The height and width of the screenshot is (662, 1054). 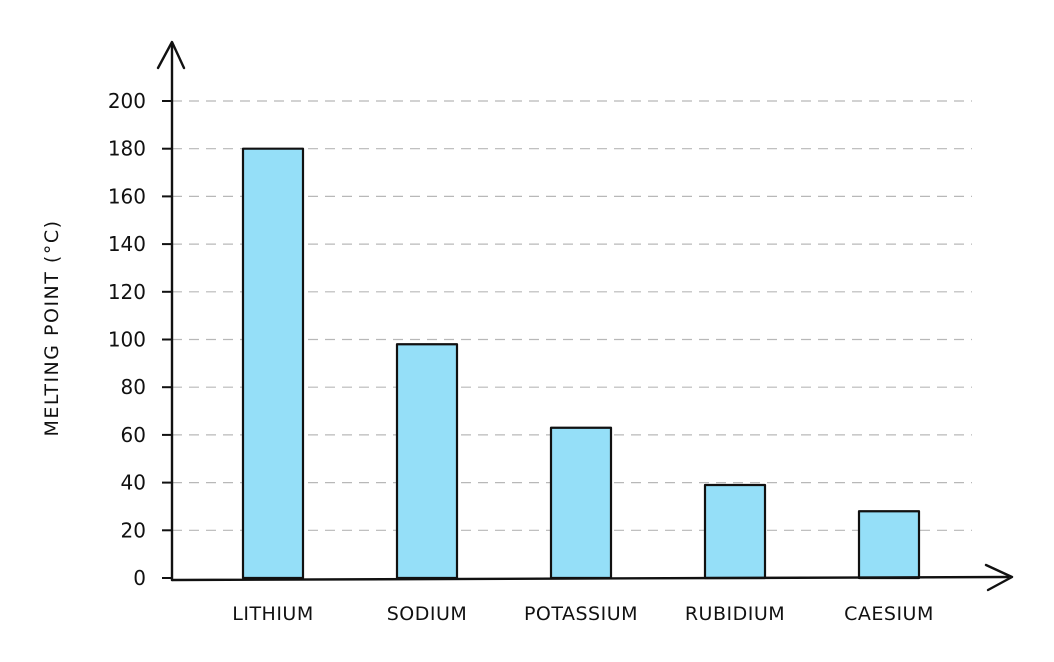 I want to click on x-category-label: LITHIUM, so click(x=273, y=614).